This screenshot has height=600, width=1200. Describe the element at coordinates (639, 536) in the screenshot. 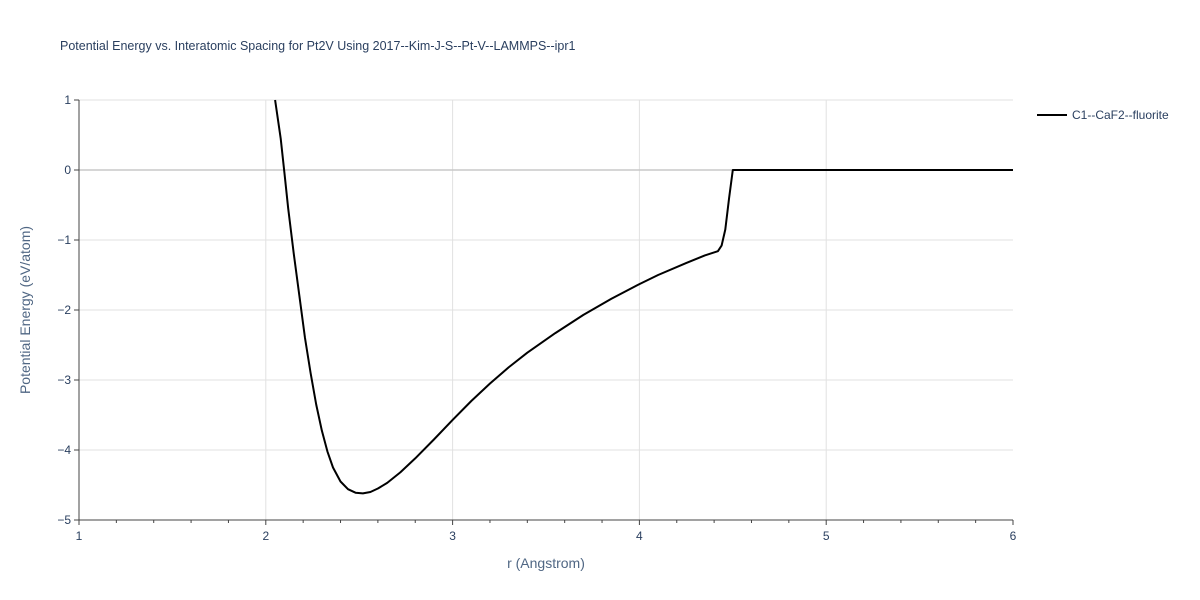

I see `x-tick-label: 4` at that location.